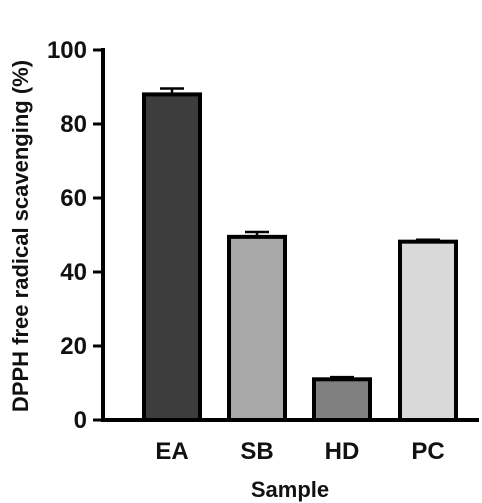 The image size is (482, 503). I want to click on bar-hd, so click(342, 399).